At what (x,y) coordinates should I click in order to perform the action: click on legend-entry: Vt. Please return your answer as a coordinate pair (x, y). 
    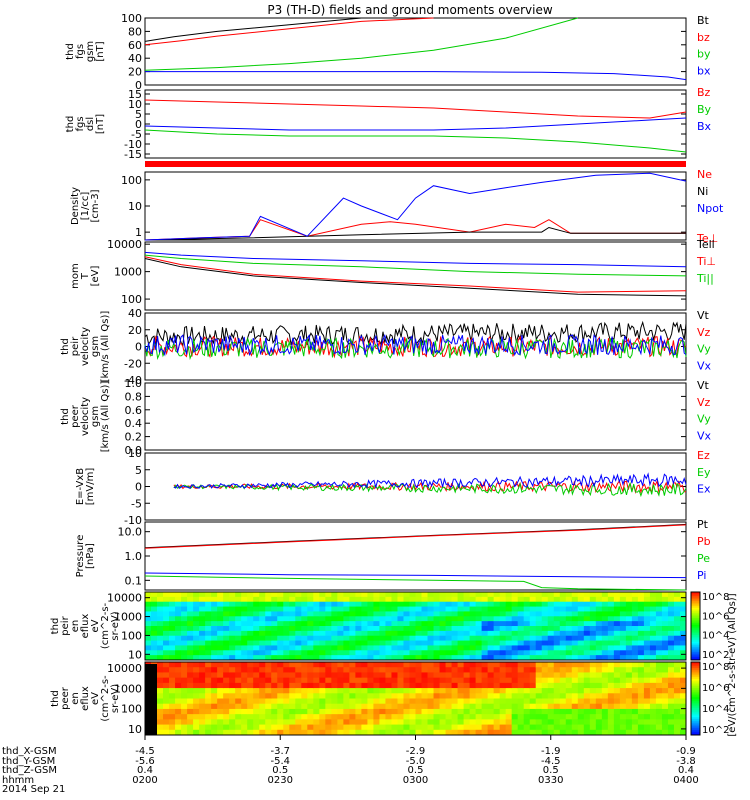
    Looking at the image, I should click on (703, 315).